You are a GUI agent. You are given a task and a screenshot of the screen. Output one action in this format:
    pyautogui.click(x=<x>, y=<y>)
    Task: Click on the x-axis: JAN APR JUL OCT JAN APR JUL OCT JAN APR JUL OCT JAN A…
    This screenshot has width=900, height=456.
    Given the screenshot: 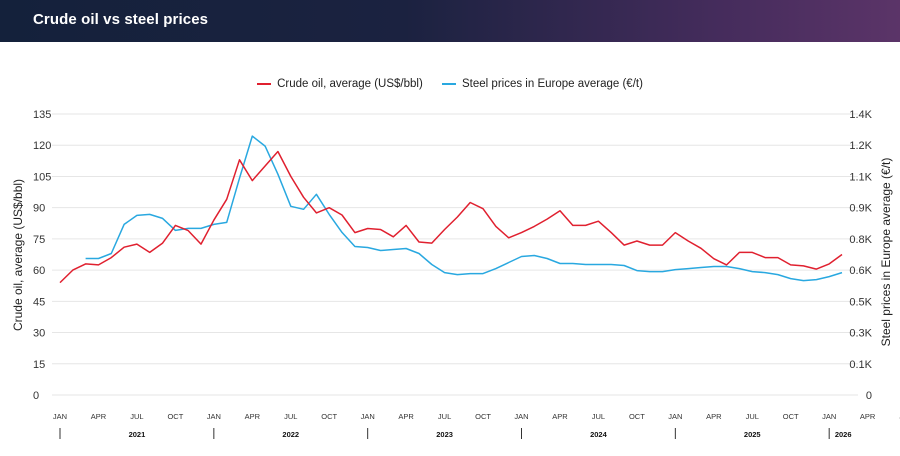 What is the action you would take?
    pyautogui.click(x=476, y=425)
    